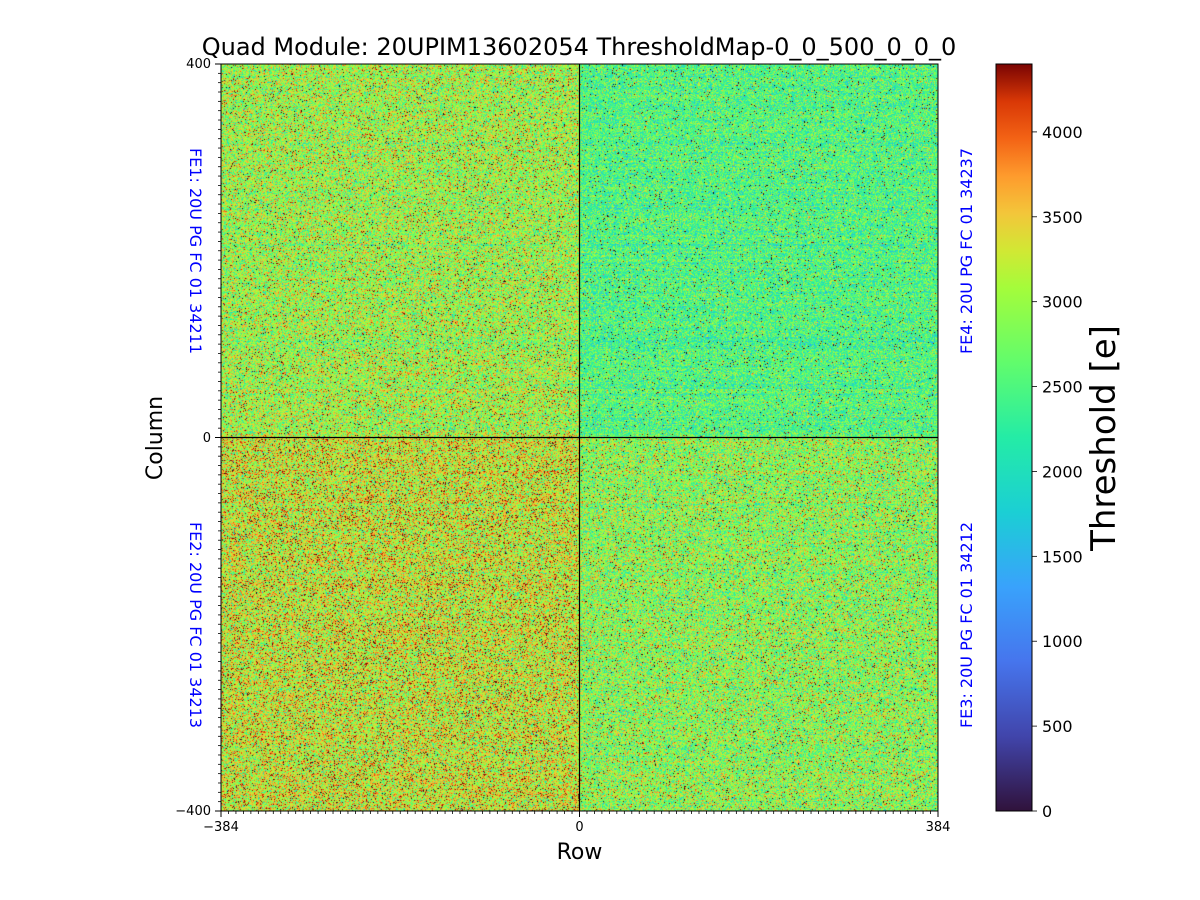 The height and width of the screenshot is (900, 1200). I want to click on colorbar-tick-label: 500, so click(1057, 726).